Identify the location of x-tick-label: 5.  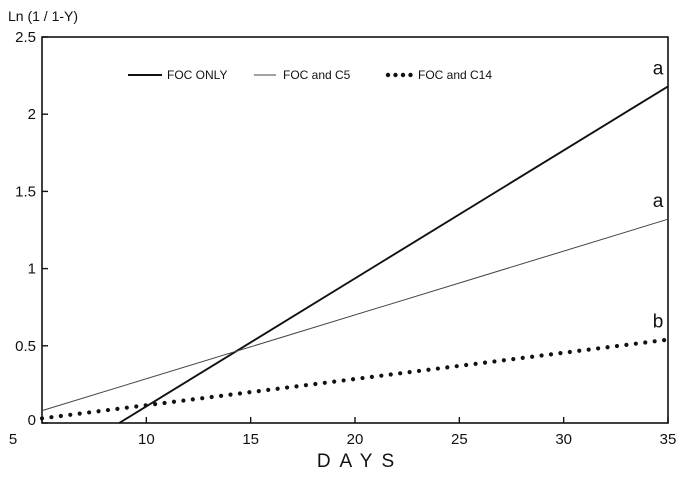
(13, 439).